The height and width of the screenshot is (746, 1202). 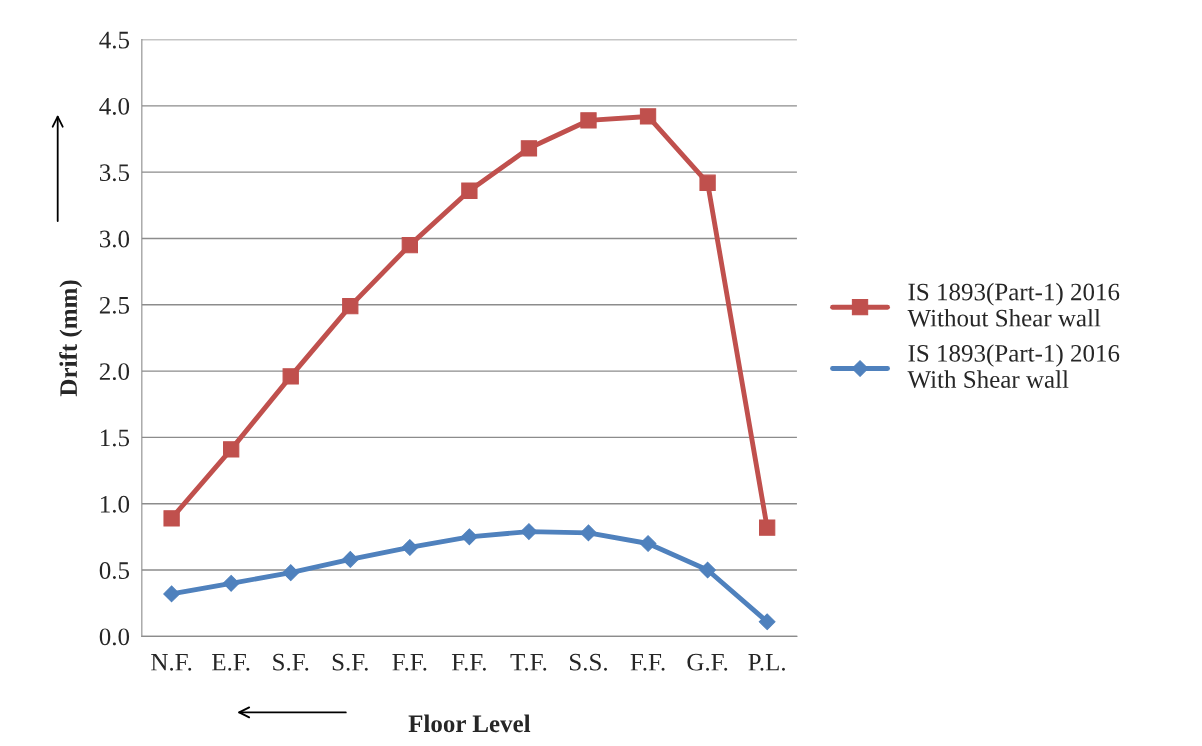 I want to click on y-tick-label: 3.0, so click(x=114, y=239).